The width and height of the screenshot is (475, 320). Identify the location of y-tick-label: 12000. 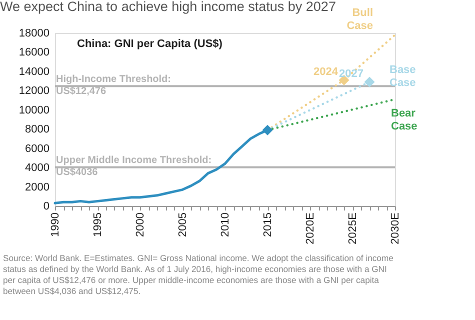
(34, 91).